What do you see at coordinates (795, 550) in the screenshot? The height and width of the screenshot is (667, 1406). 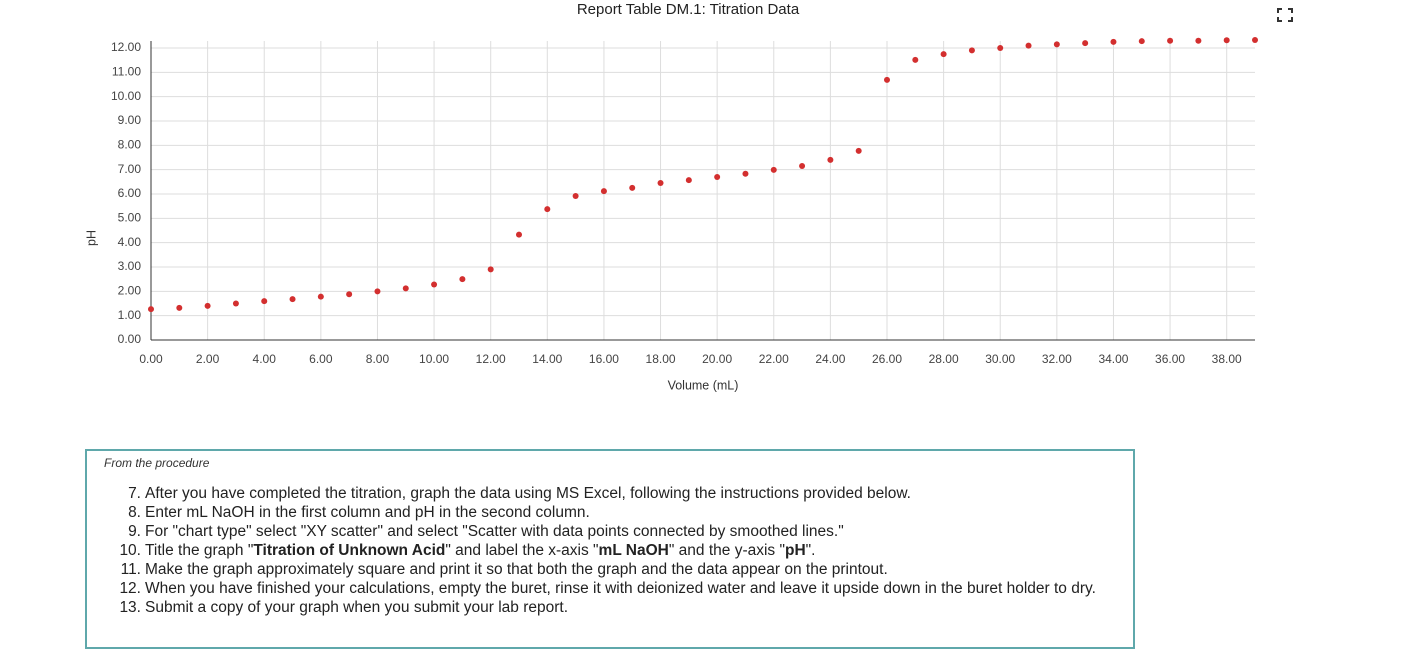 I see `bold-text: pH` at bounding box center [795, 550].